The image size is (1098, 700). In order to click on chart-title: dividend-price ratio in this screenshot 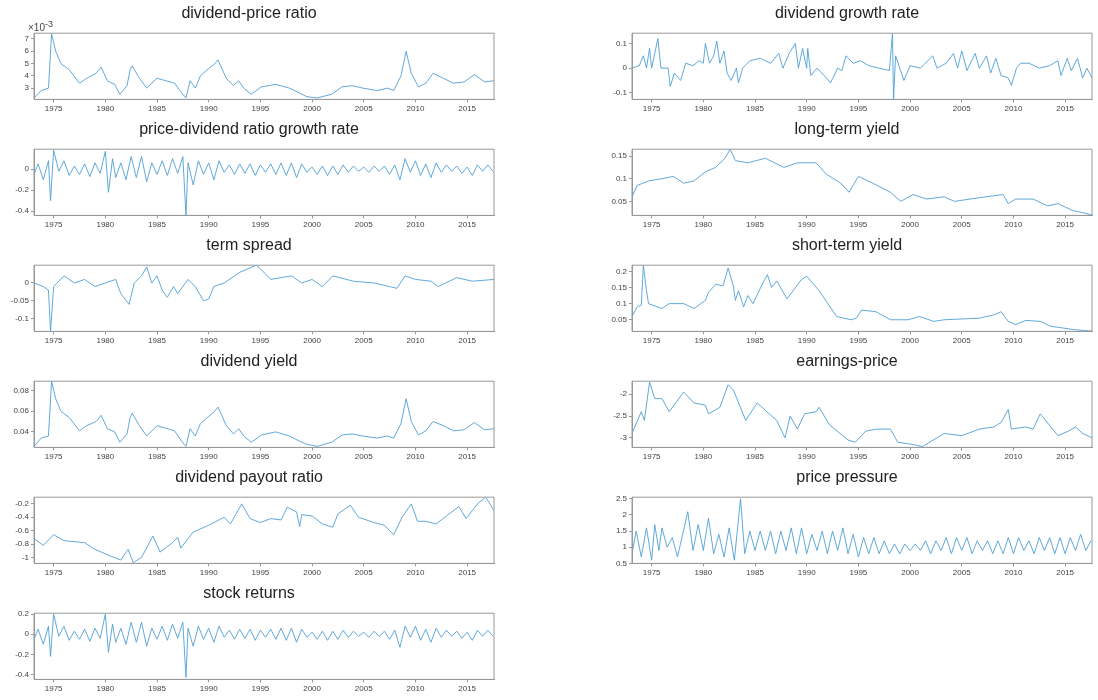, I will do `click(249, 13)`.